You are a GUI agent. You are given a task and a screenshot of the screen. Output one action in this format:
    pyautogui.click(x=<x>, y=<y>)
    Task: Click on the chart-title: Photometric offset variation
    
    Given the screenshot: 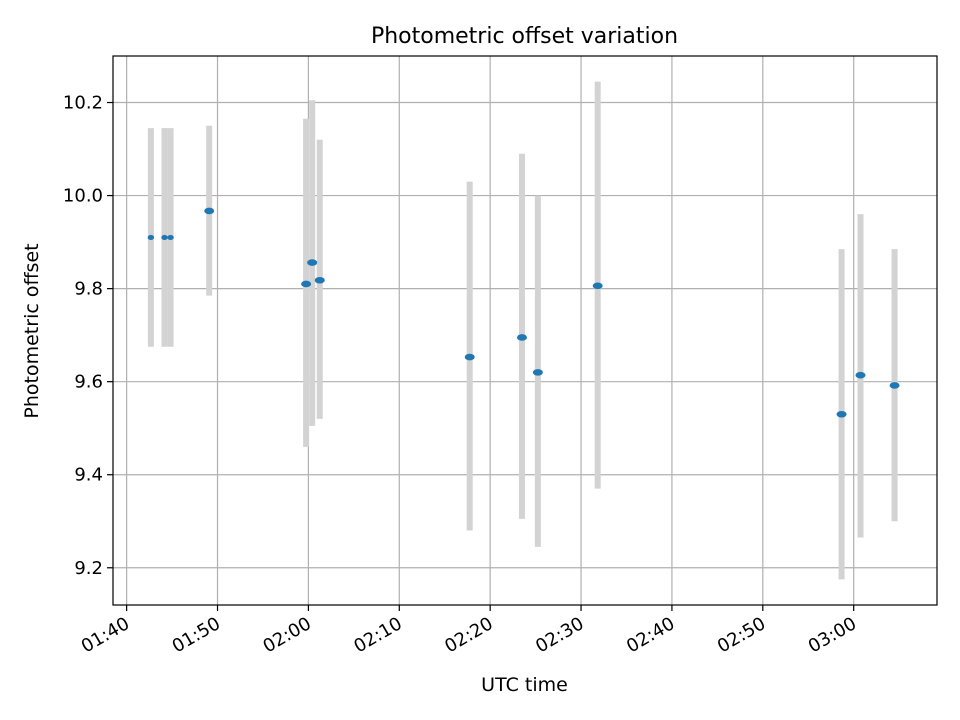 What is the action you would take?
    pyautogui.click(x=524, y=36)
    